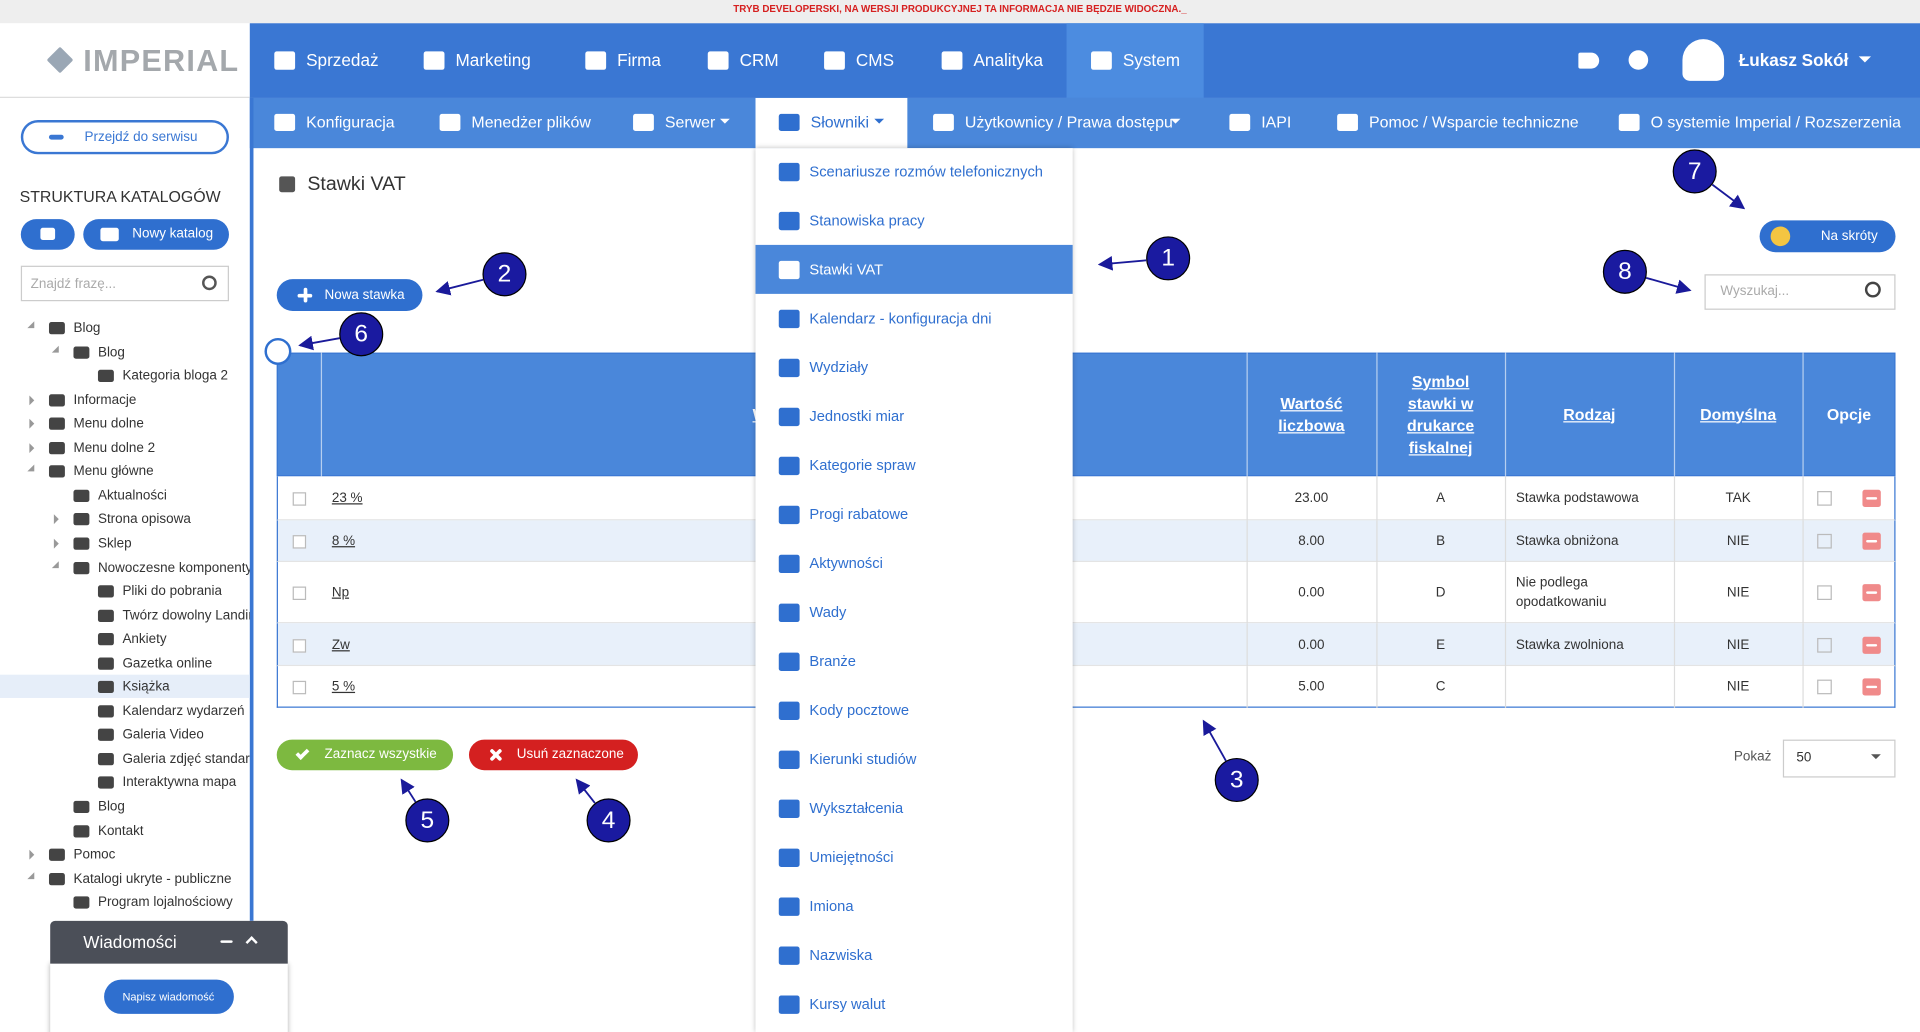 This screenshot has height=1032, width=1920. Describe the element at coordinates (856, 808) in the screenshot. I see `dropdown-item: Wykształcenia` at that location.